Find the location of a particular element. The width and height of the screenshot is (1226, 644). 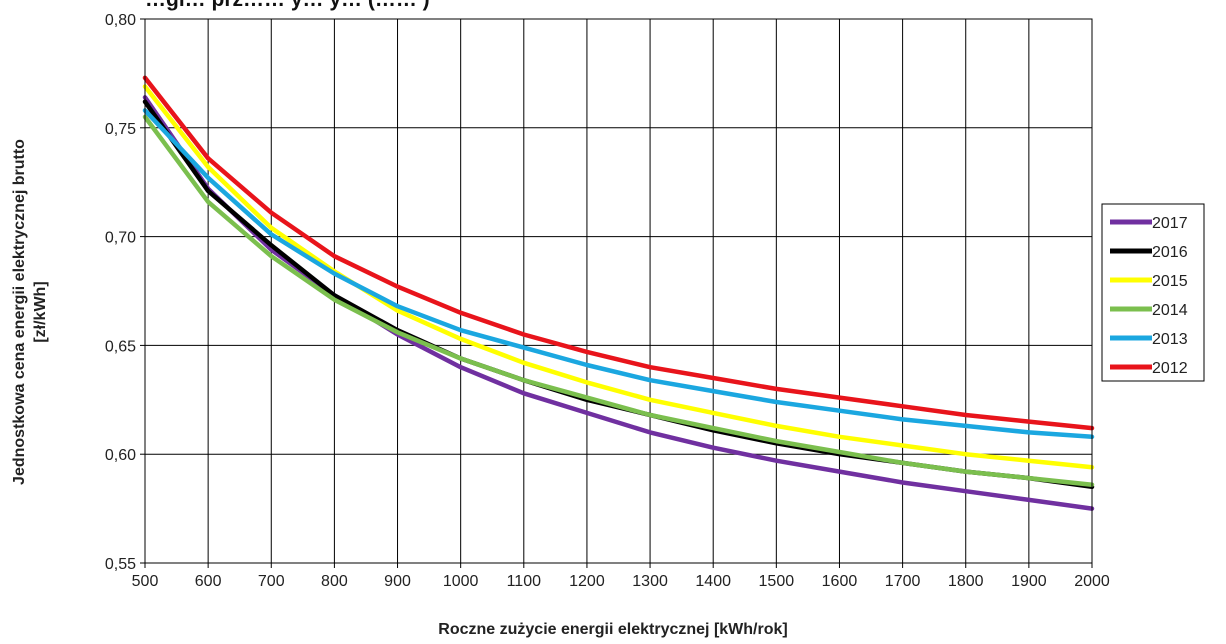

x-tick-label: 1800 is located at coordinates (966, 581).